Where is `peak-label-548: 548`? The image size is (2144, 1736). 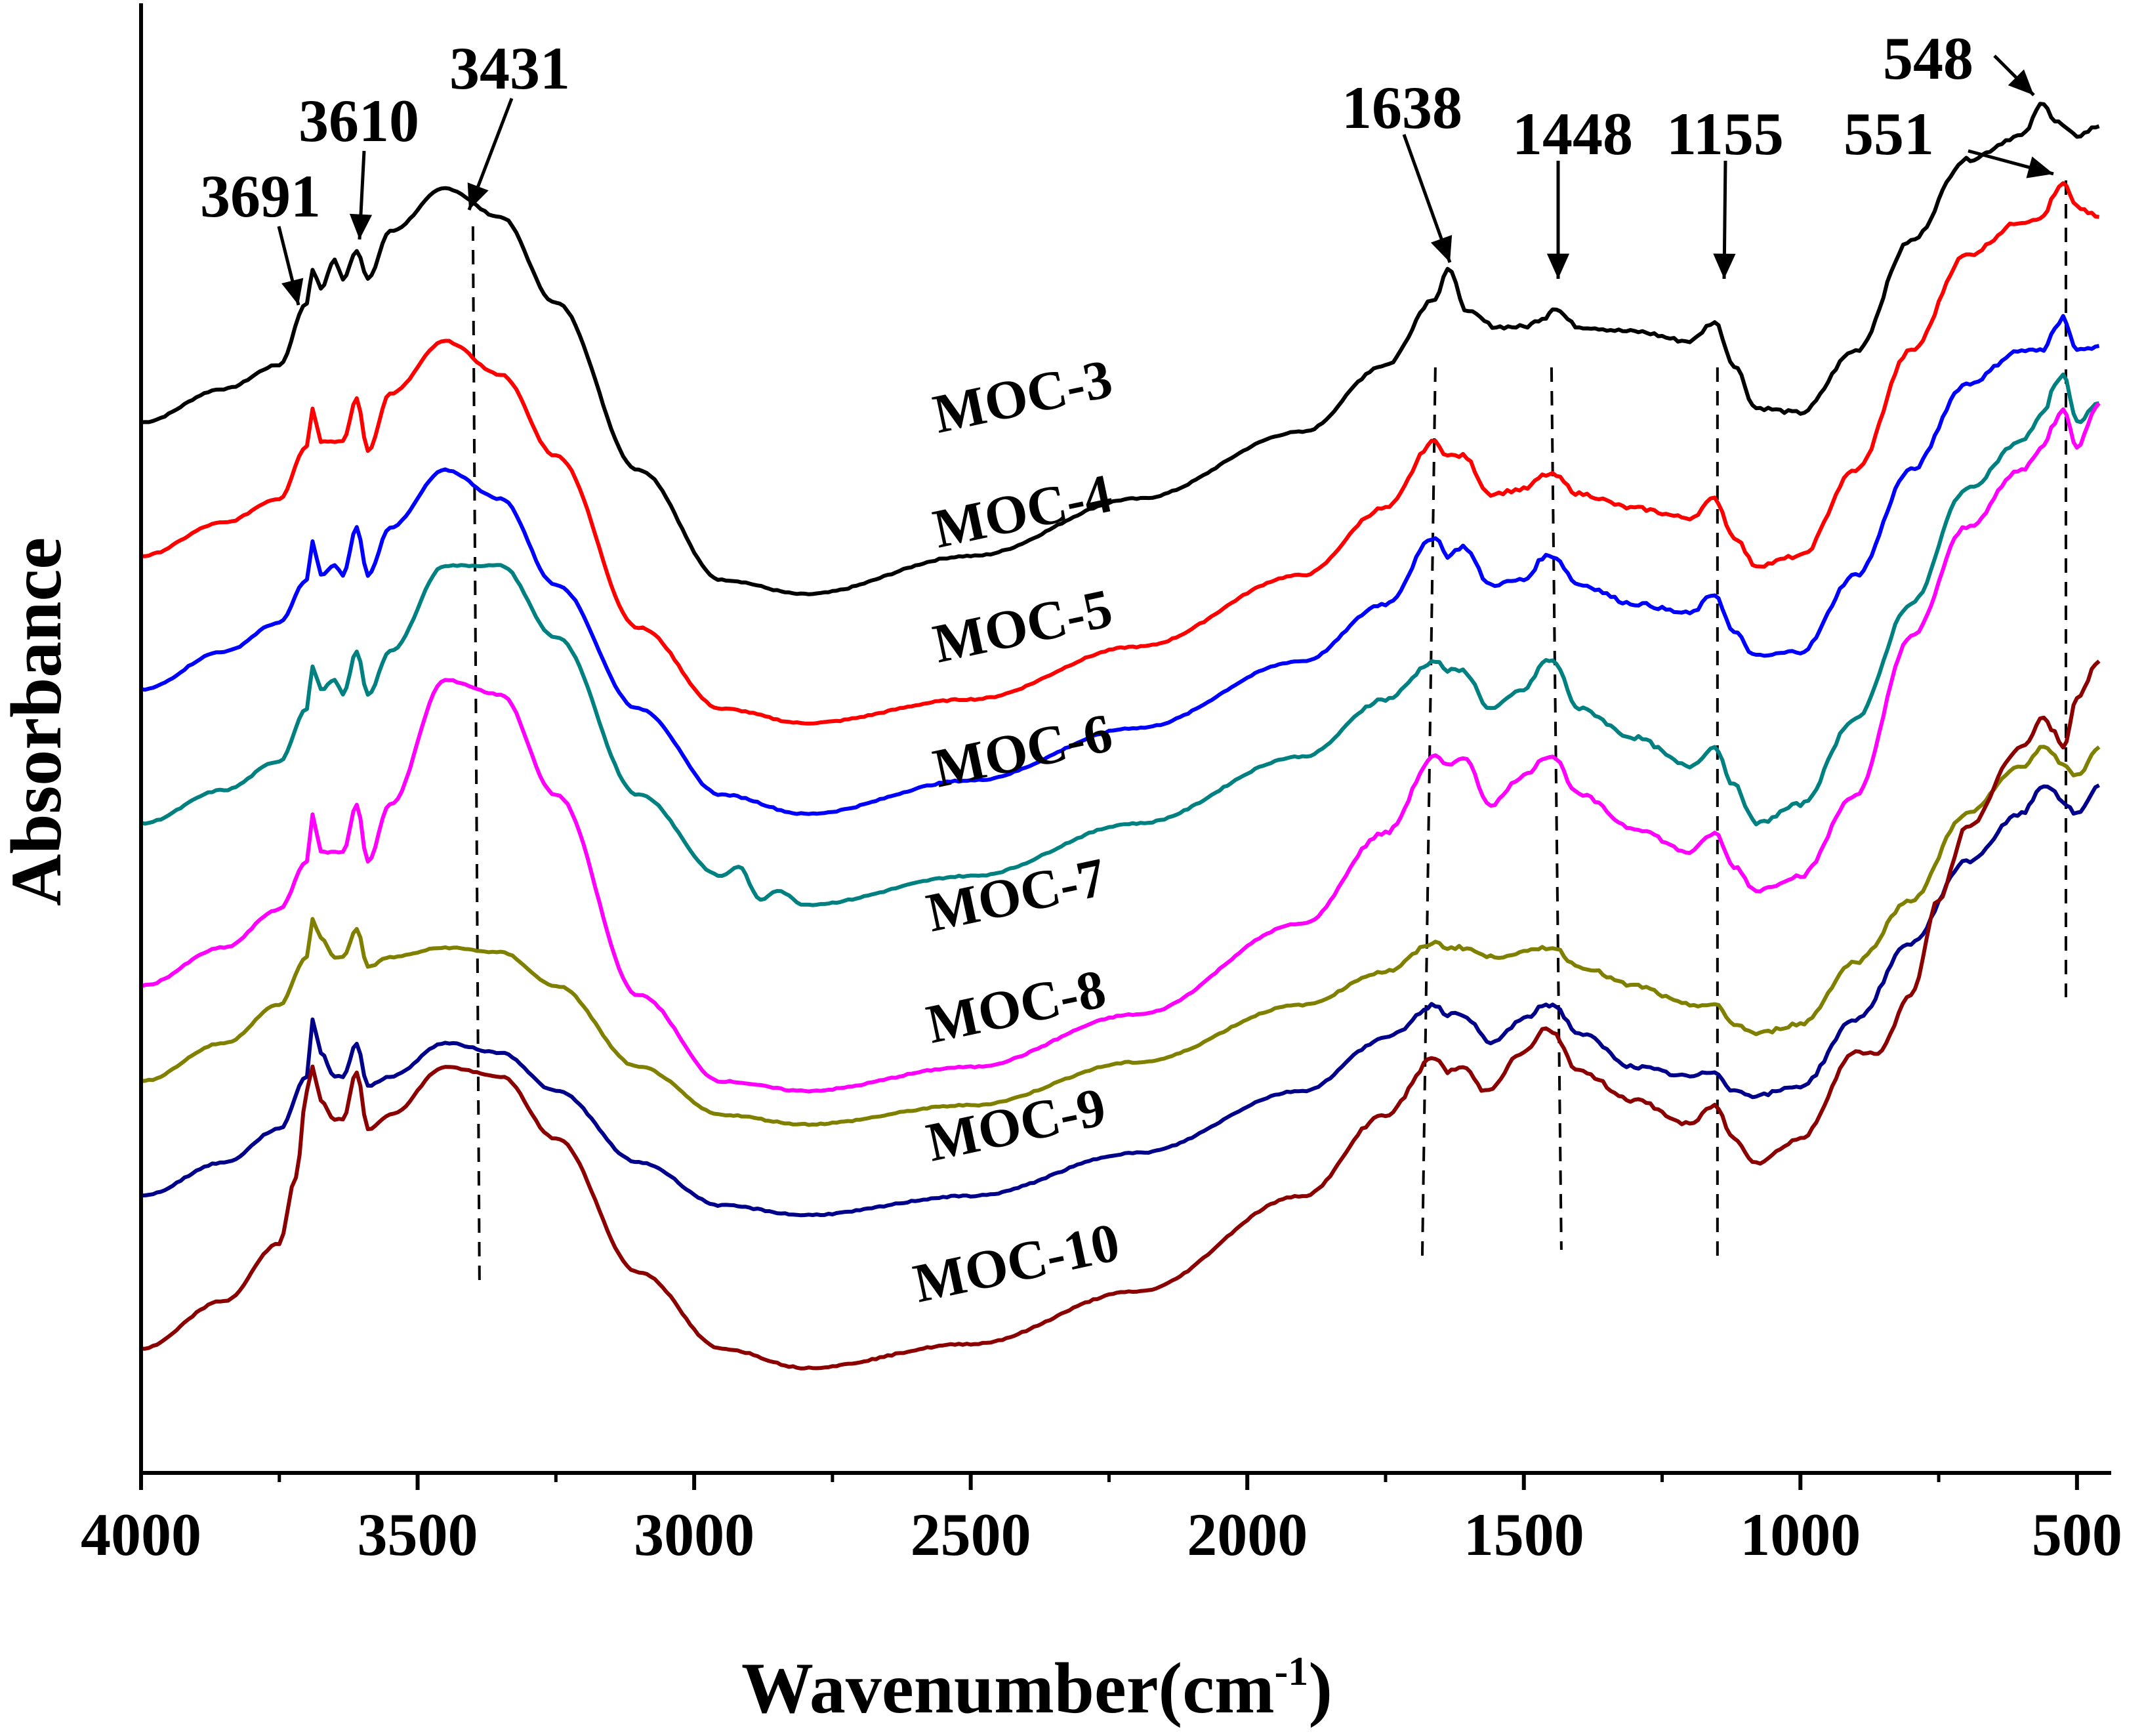
peak-label-548: 548 is located at coordinates (1928, 58).